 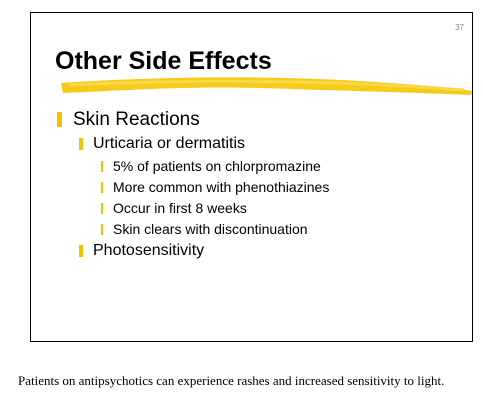 I want to click on bullet-text: 5% of patients on chlorpromazine, so click(x=217, y=166).